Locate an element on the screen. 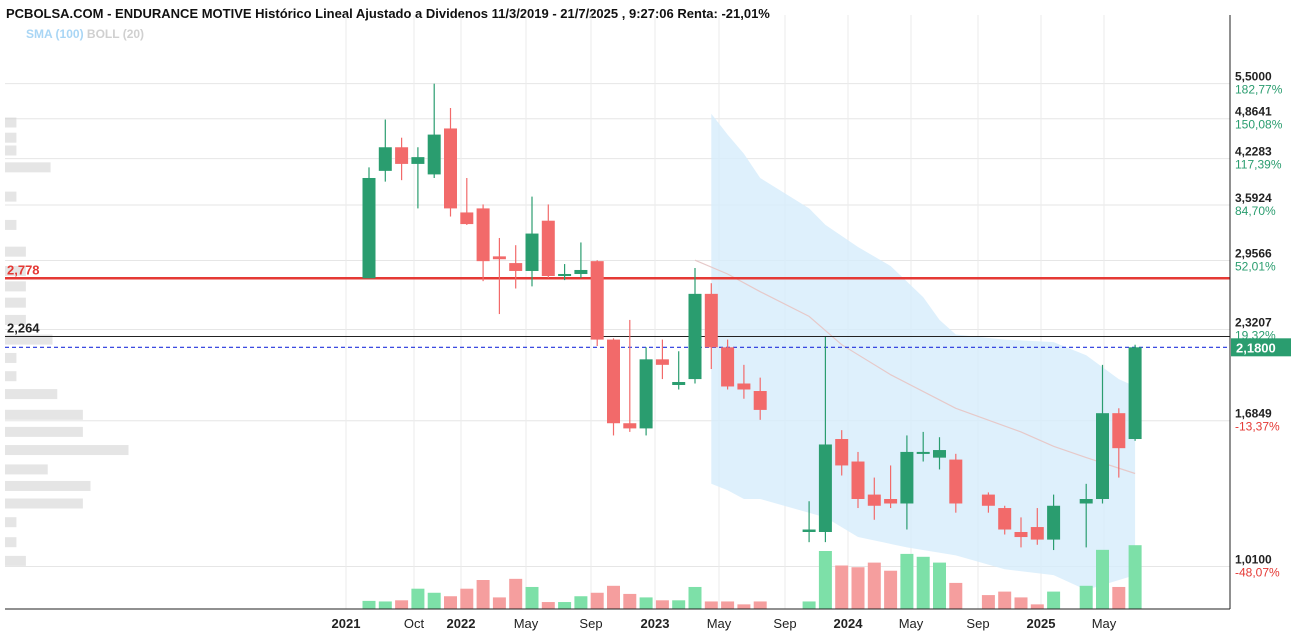 The height and width of the screenshot is (638, 1299). y-tick-label: 2,3207 is located at coordinates (1253, 322).